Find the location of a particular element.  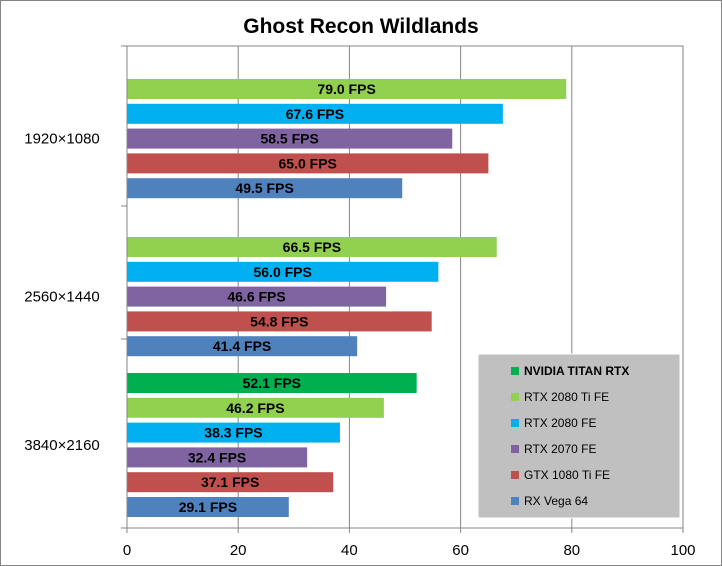

bar-value-label: 54.8 FPS is located at coordinates (279, 321).